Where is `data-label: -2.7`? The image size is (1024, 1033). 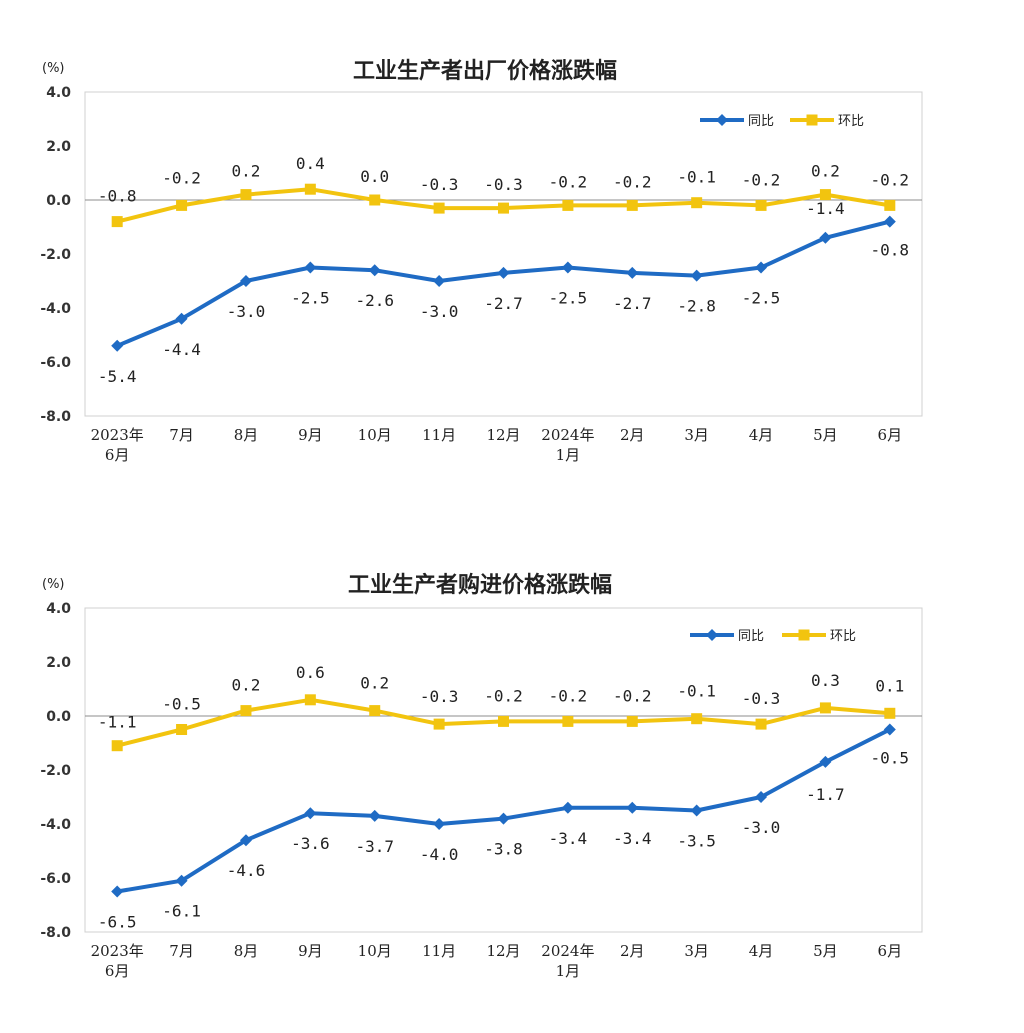
data-label: -2.7 is located at coordinates (503, 303).